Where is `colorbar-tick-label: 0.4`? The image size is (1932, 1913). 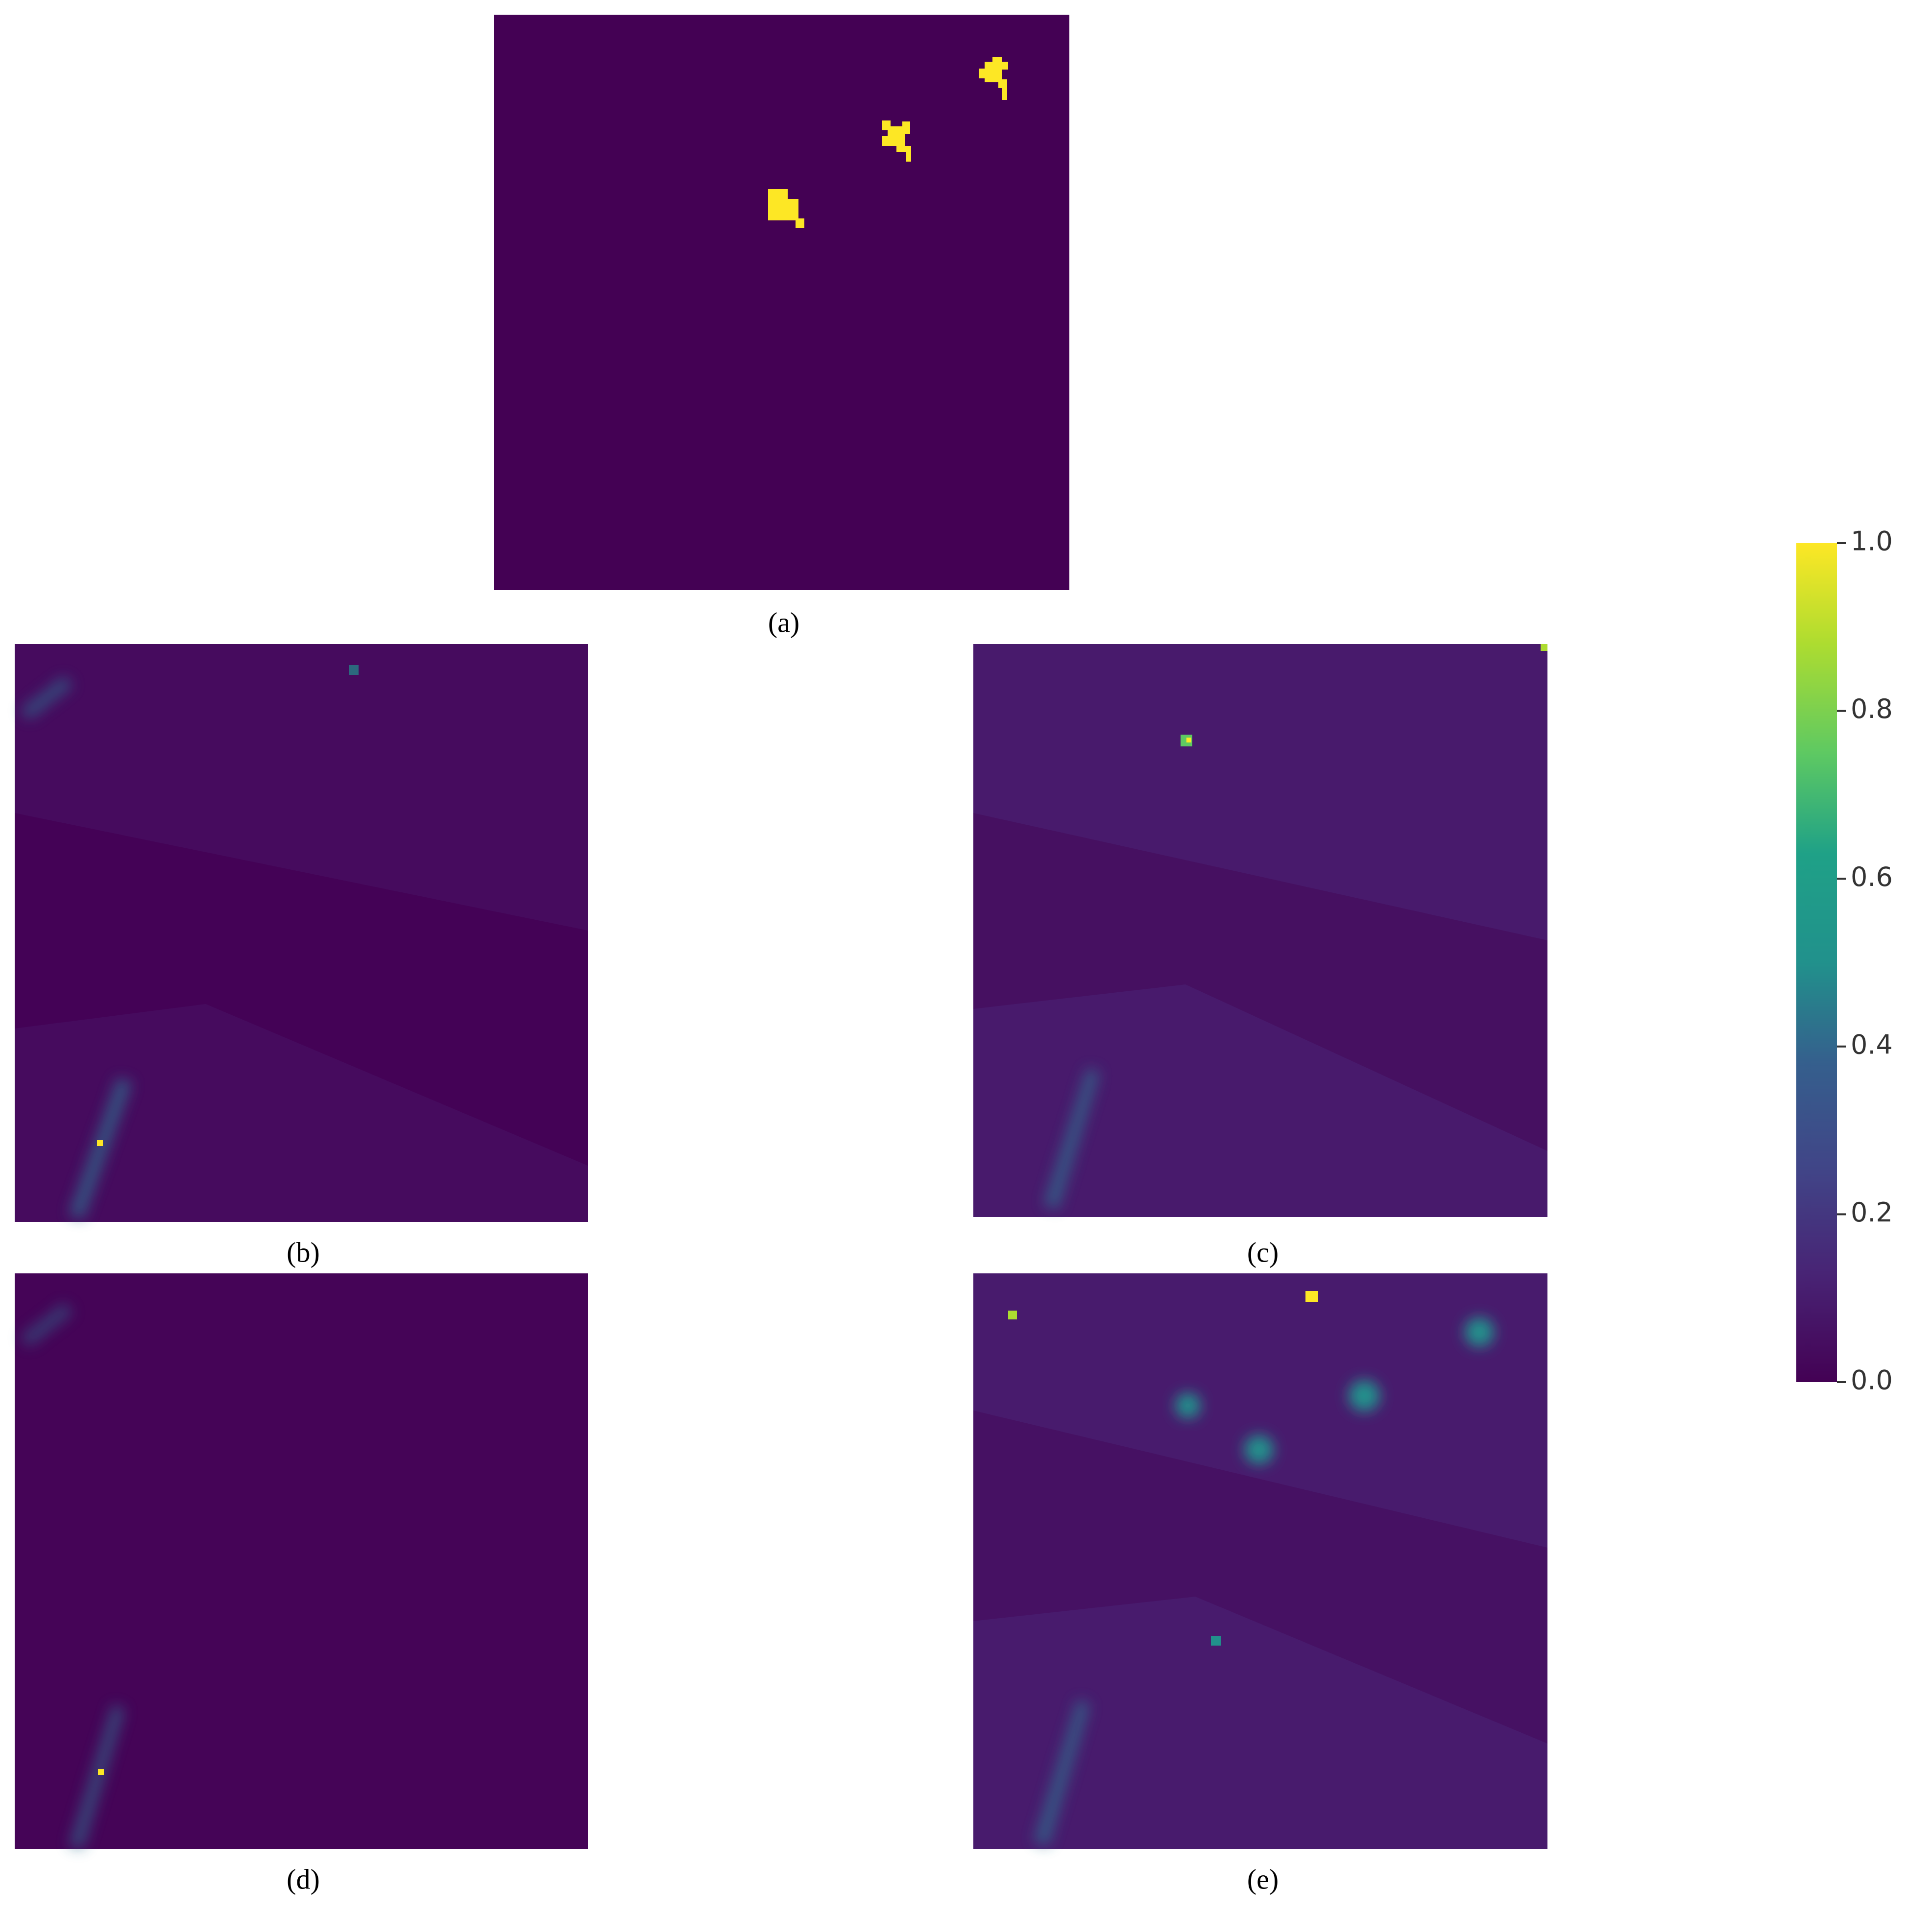 colorbar-tick-label: 0.4 is located at coordinates (1872, 1044).